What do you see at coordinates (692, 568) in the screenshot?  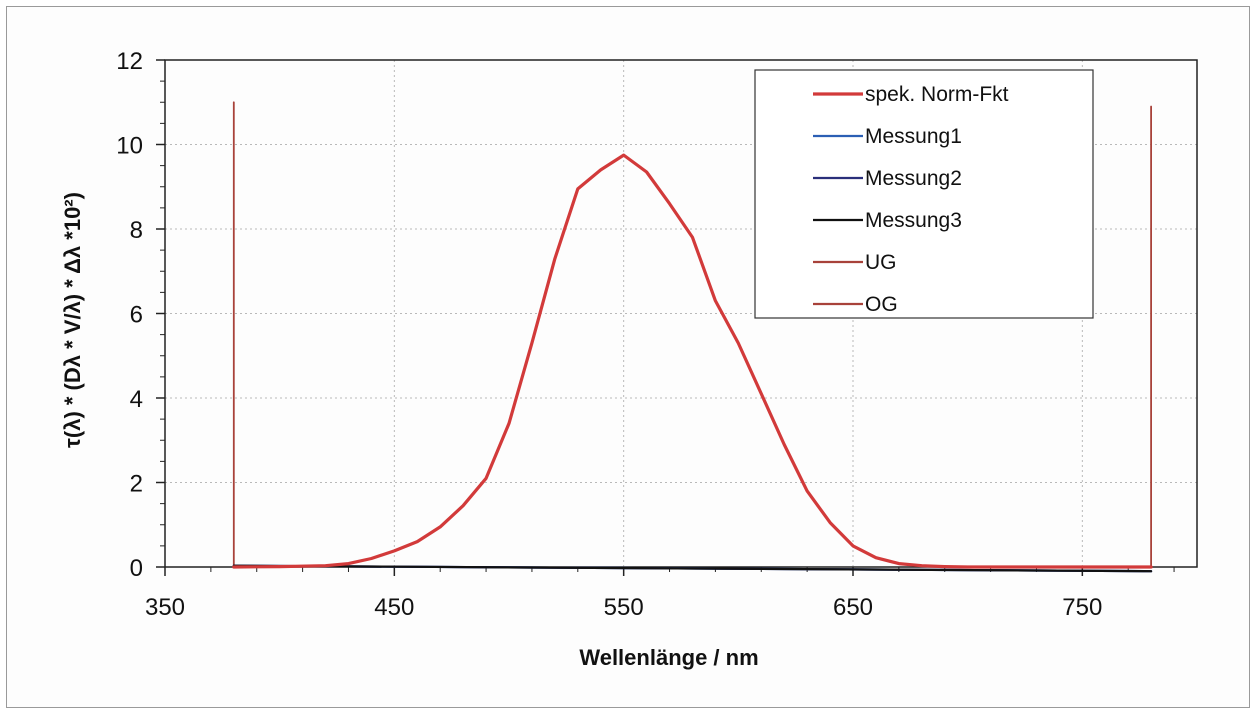 I see `series-line` at bounding box center [692, 568].